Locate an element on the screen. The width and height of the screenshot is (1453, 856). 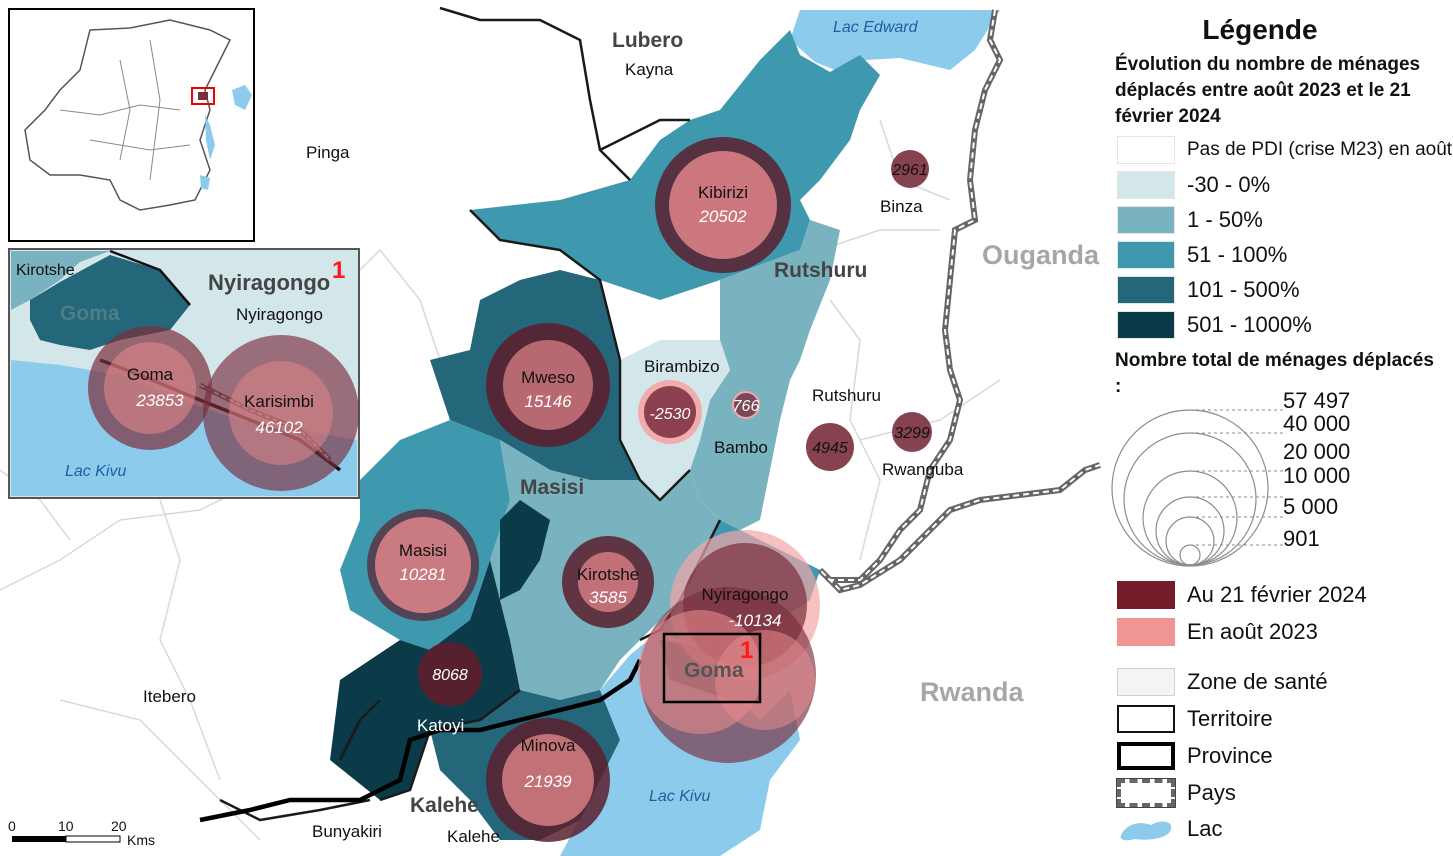
legend-lake-swatch is located at coordinates (1146, 831).